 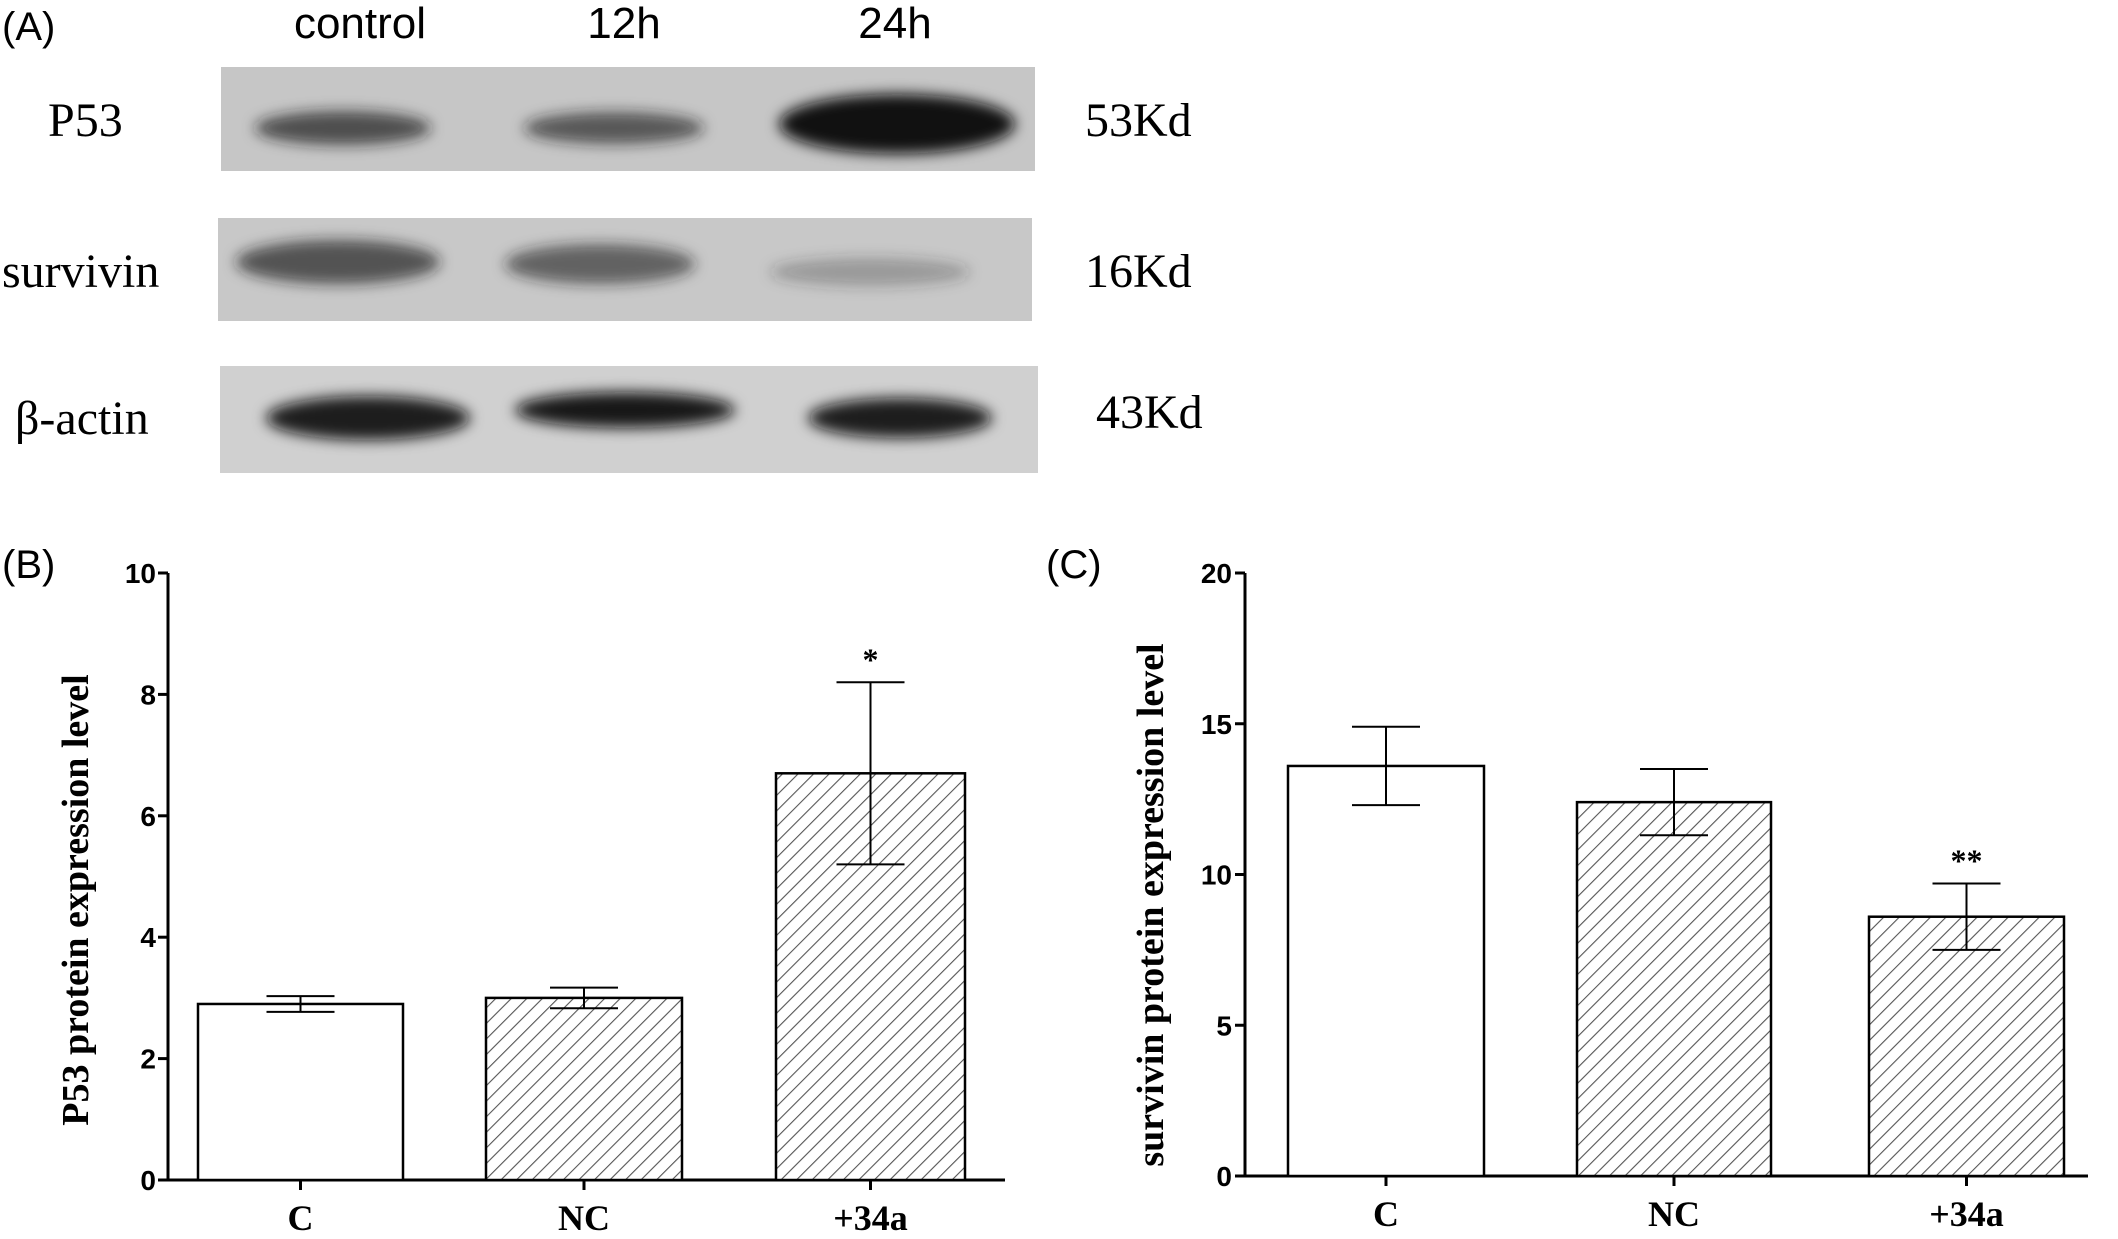 I want to click on band-beta-actin-24h, so click(x=900, y=418).